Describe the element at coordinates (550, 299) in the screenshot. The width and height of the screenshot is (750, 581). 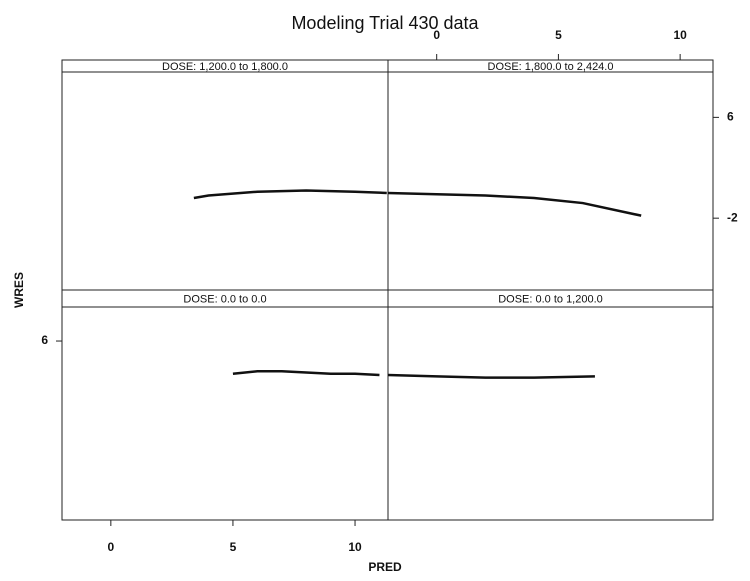
I see `strip-label: DOSE: 0.0 to 1,200.0` at that location.